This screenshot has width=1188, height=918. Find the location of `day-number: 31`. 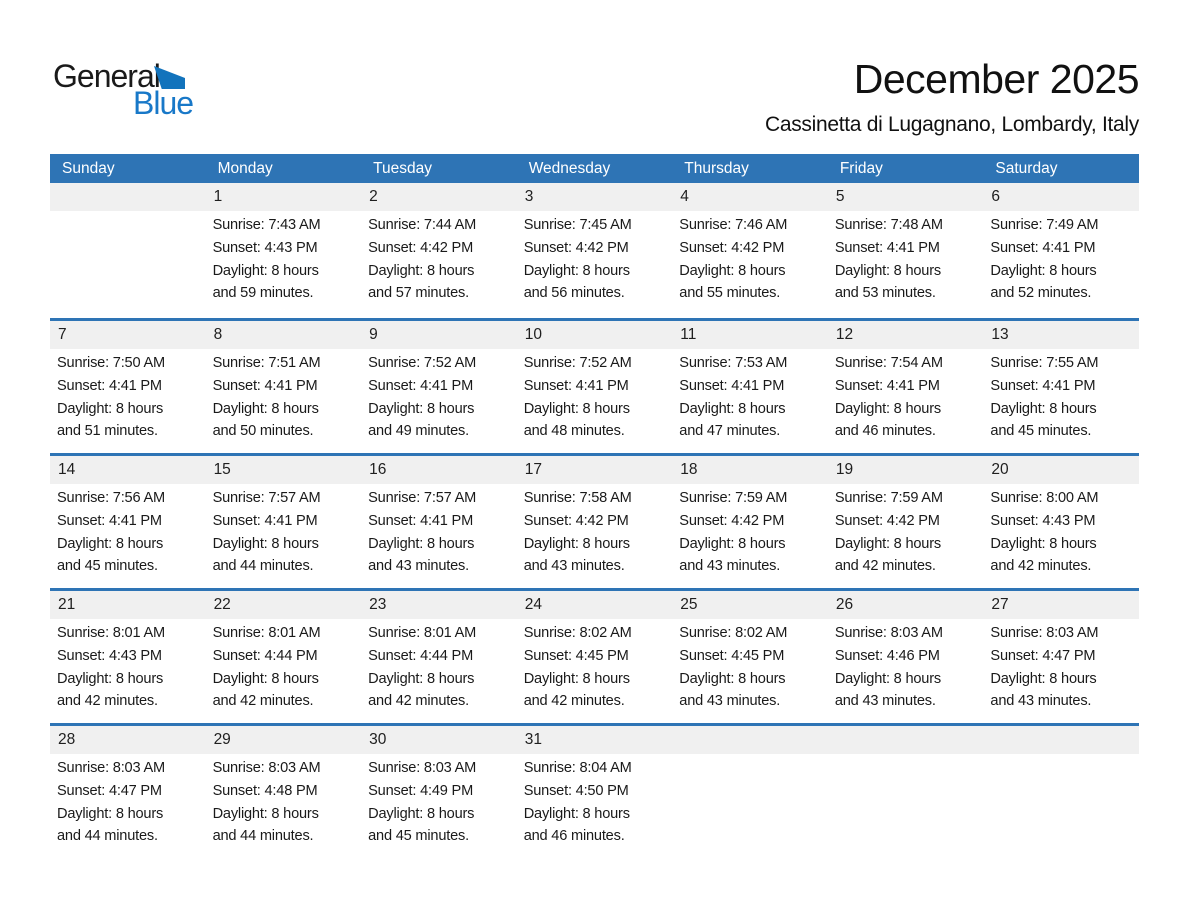

day-number: 31 is located at coordinates (533, 739).